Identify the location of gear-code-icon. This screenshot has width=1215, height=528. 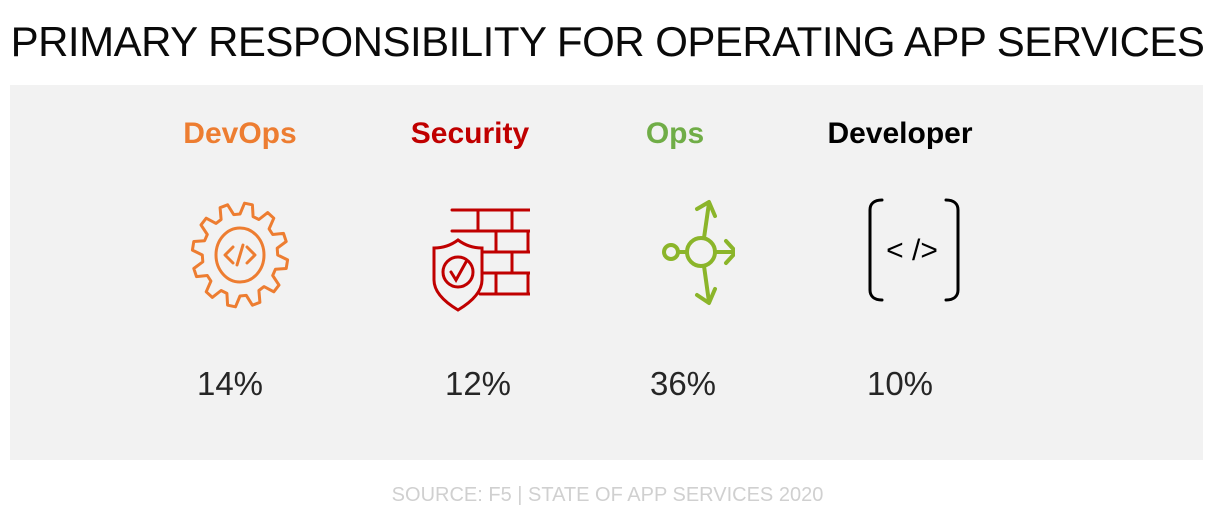
(240, 255).